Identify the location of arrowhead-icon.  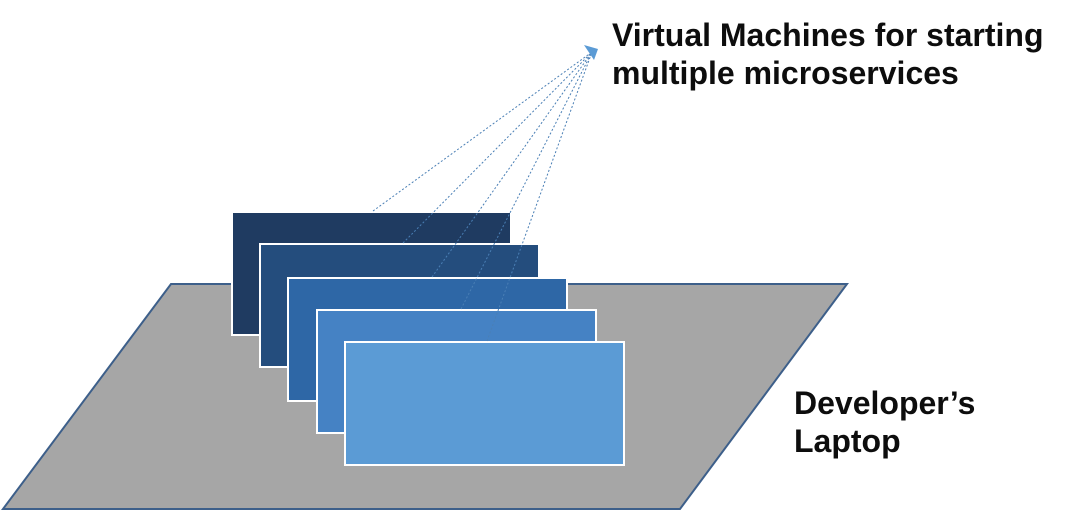
(591, 52).